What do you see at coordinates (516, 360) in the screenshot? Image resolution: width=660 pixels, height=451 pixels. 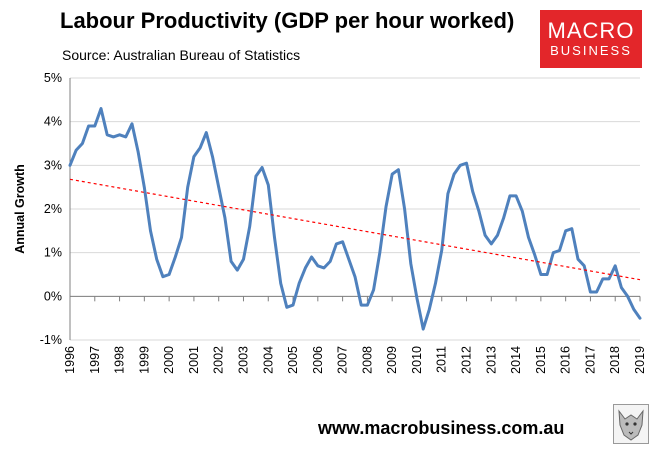 I see `x-tick-label: 2014` at bounding box center [516, 360].